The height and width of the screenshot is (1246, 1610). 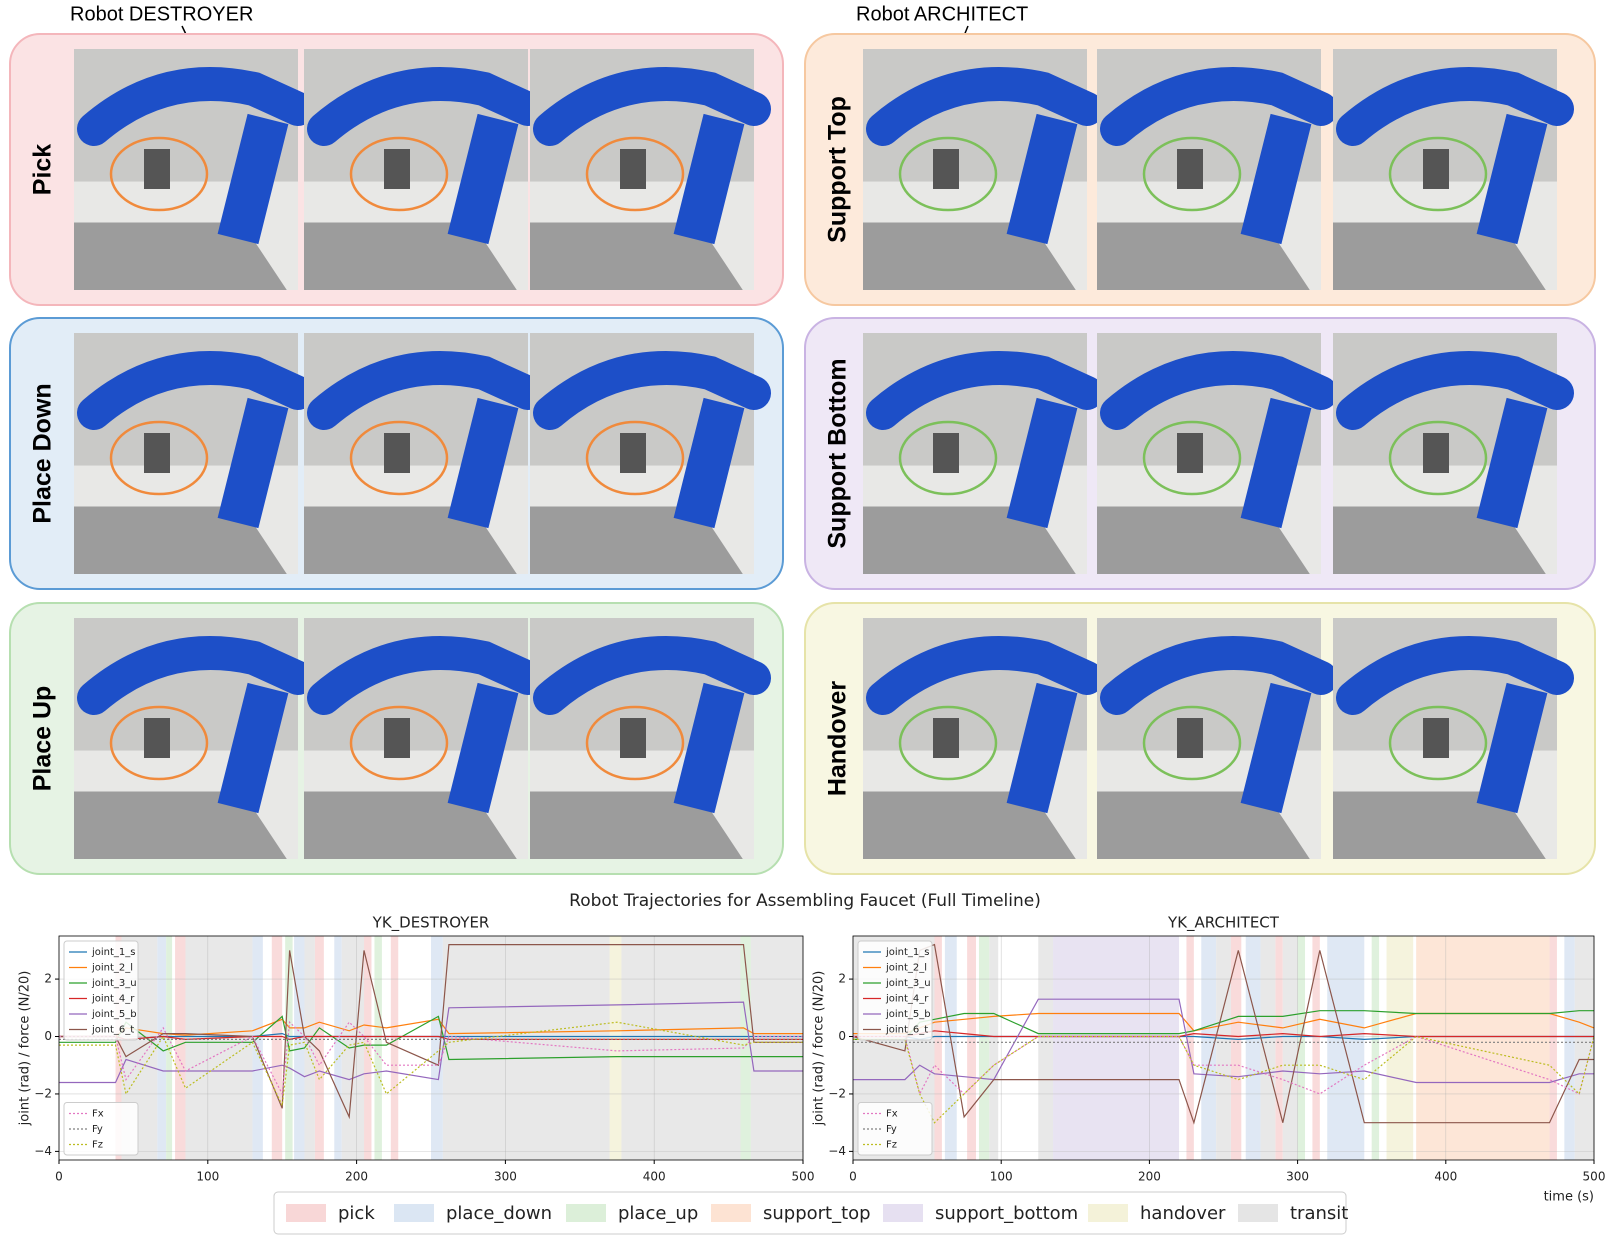 I want to click on legend-label: place_up, so click(x=658, y=1213).